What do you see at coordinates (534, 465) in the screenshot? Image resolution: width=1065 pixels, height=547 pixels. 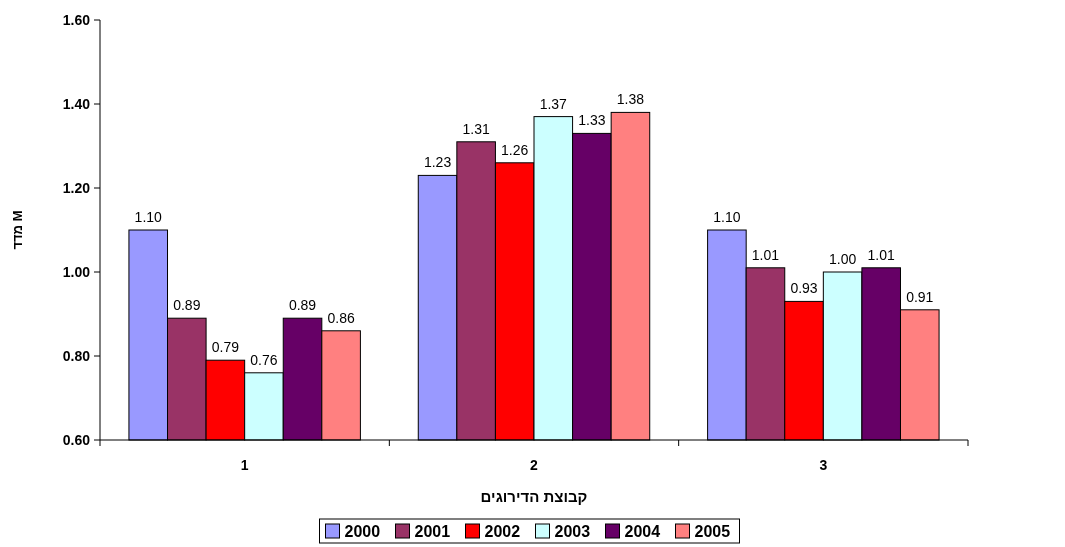 I see `x-tick-label: 2` at bounding box center [534, 465].